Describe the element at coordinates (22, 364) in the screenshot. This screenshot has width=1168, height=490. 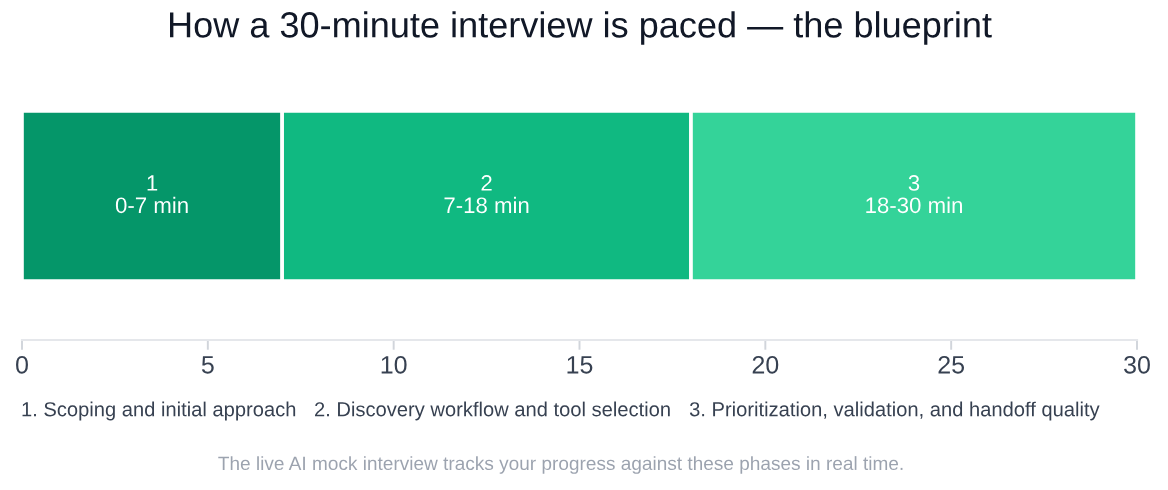
I see `x-tick-label: 0` at that location.